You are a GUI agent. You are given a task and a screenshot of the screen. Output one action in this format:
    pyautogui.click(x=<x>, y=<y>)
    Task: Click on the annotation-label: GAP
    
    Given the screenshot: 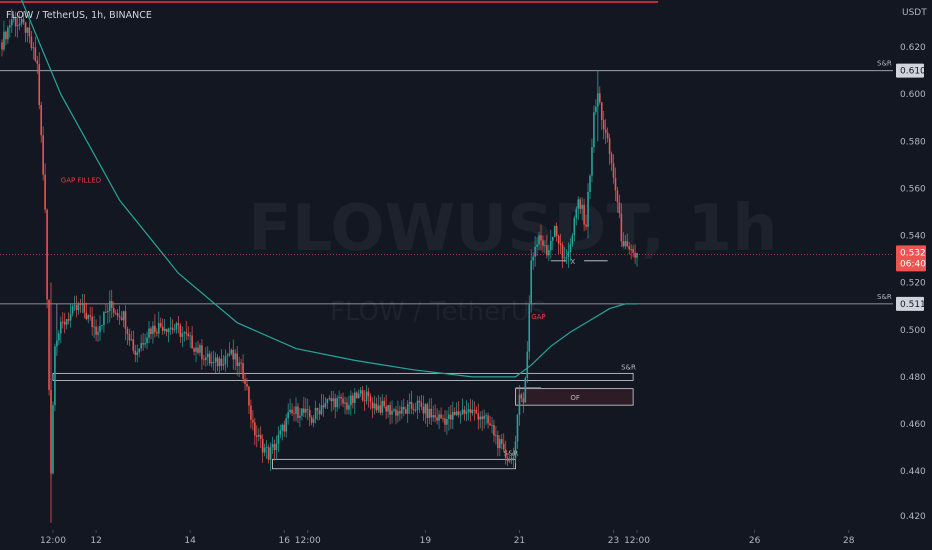 What is the action you would take?
    pyautogui.click(x=538, y=317)
    